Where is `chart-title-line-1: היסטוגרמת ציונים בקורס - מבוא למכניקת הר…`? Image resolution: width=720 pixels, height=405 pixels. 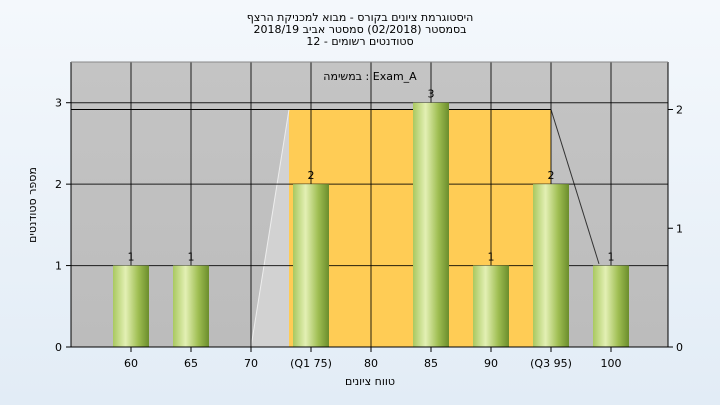 chart-title-line-1: היסטוגרמת ציונים בקורס - מבוא למכניקת הר… is located at coordinates (360, 17).